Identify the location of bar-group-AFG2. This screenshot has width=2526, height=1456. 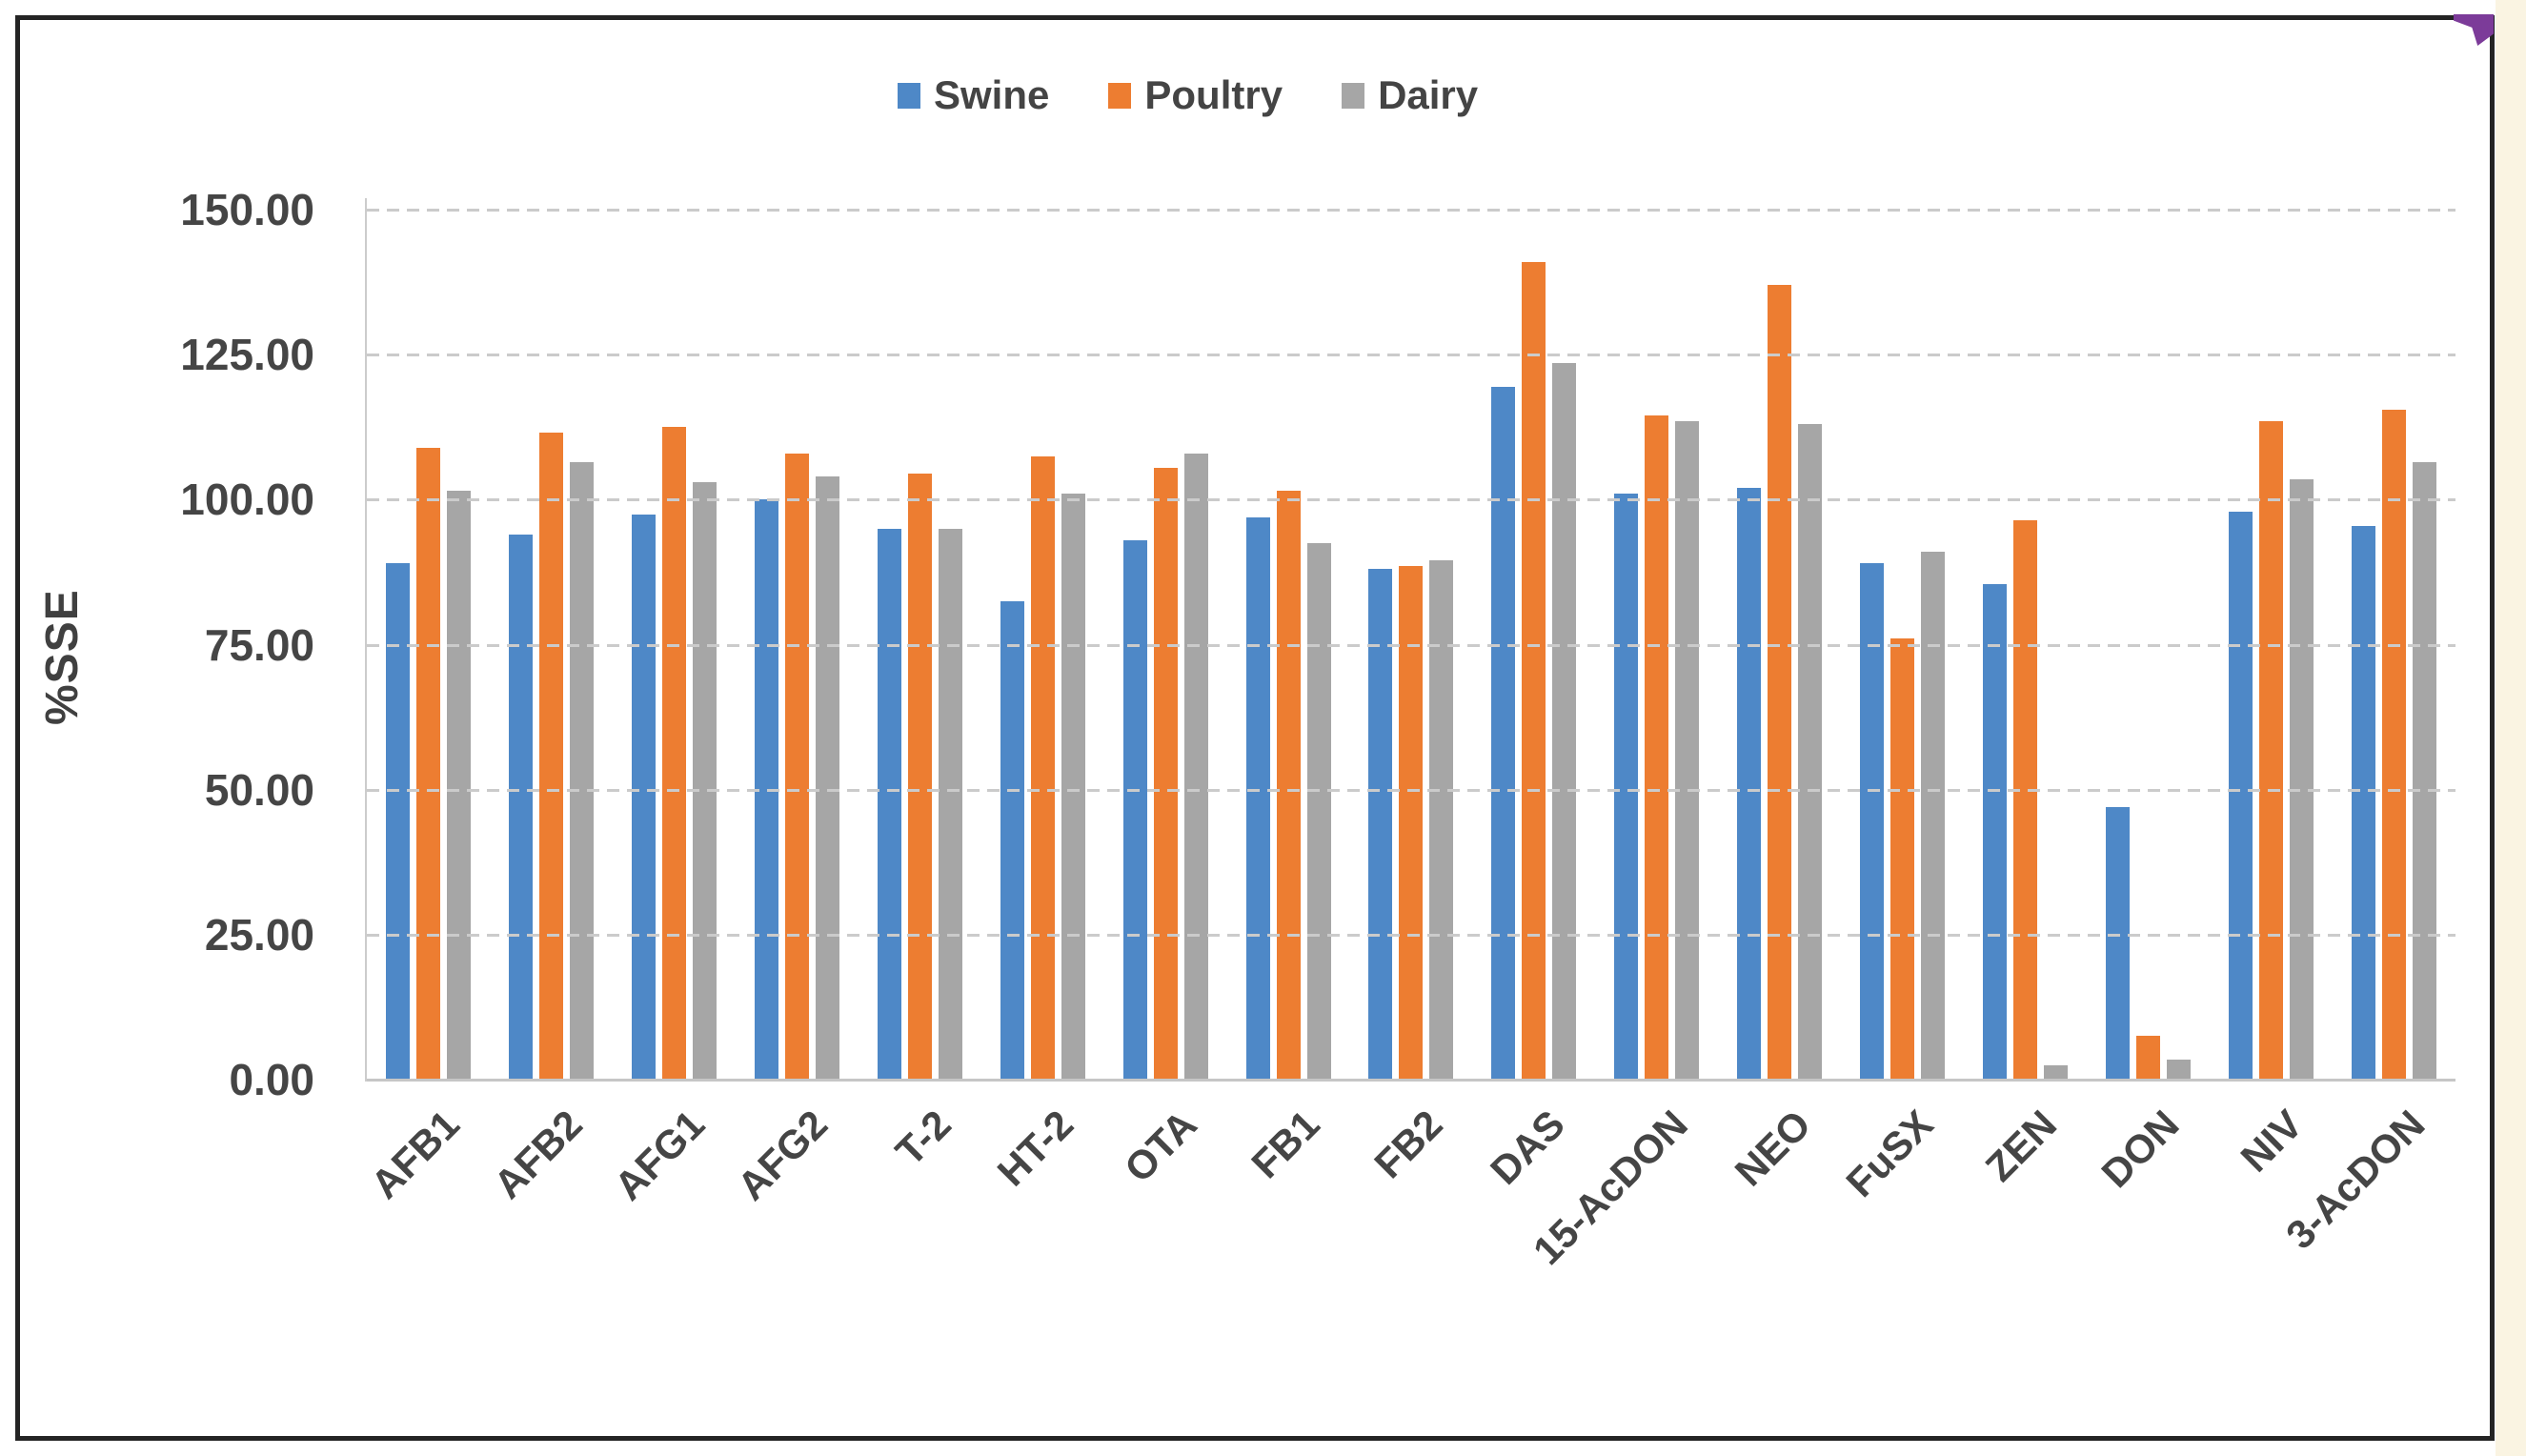
(797, 645).